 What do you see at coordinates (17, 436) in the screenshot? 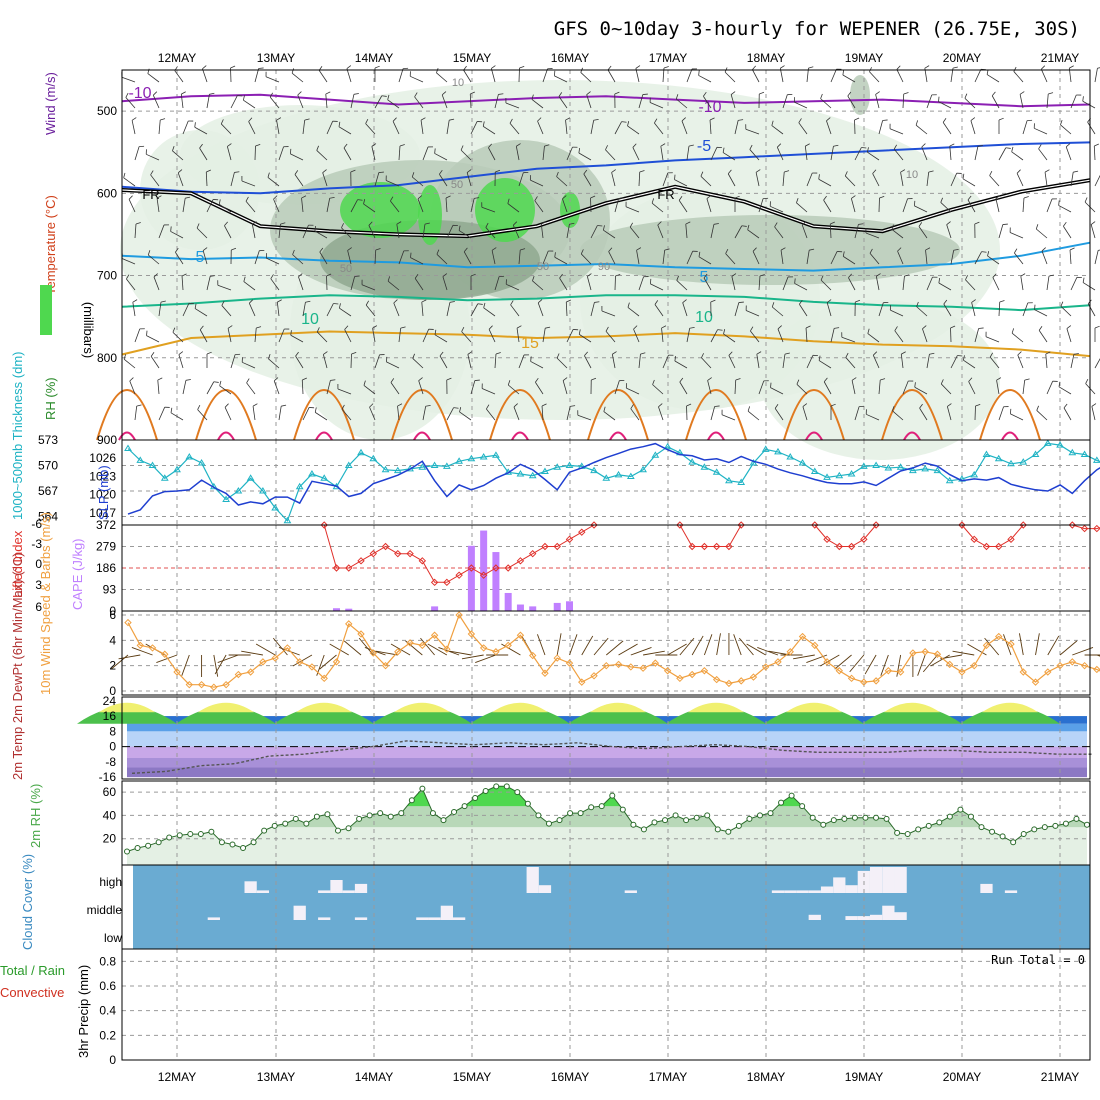
I see `thickness-ylabel-text: 1000~500mb Thickness (dm)` at bounding box center [17, 436].